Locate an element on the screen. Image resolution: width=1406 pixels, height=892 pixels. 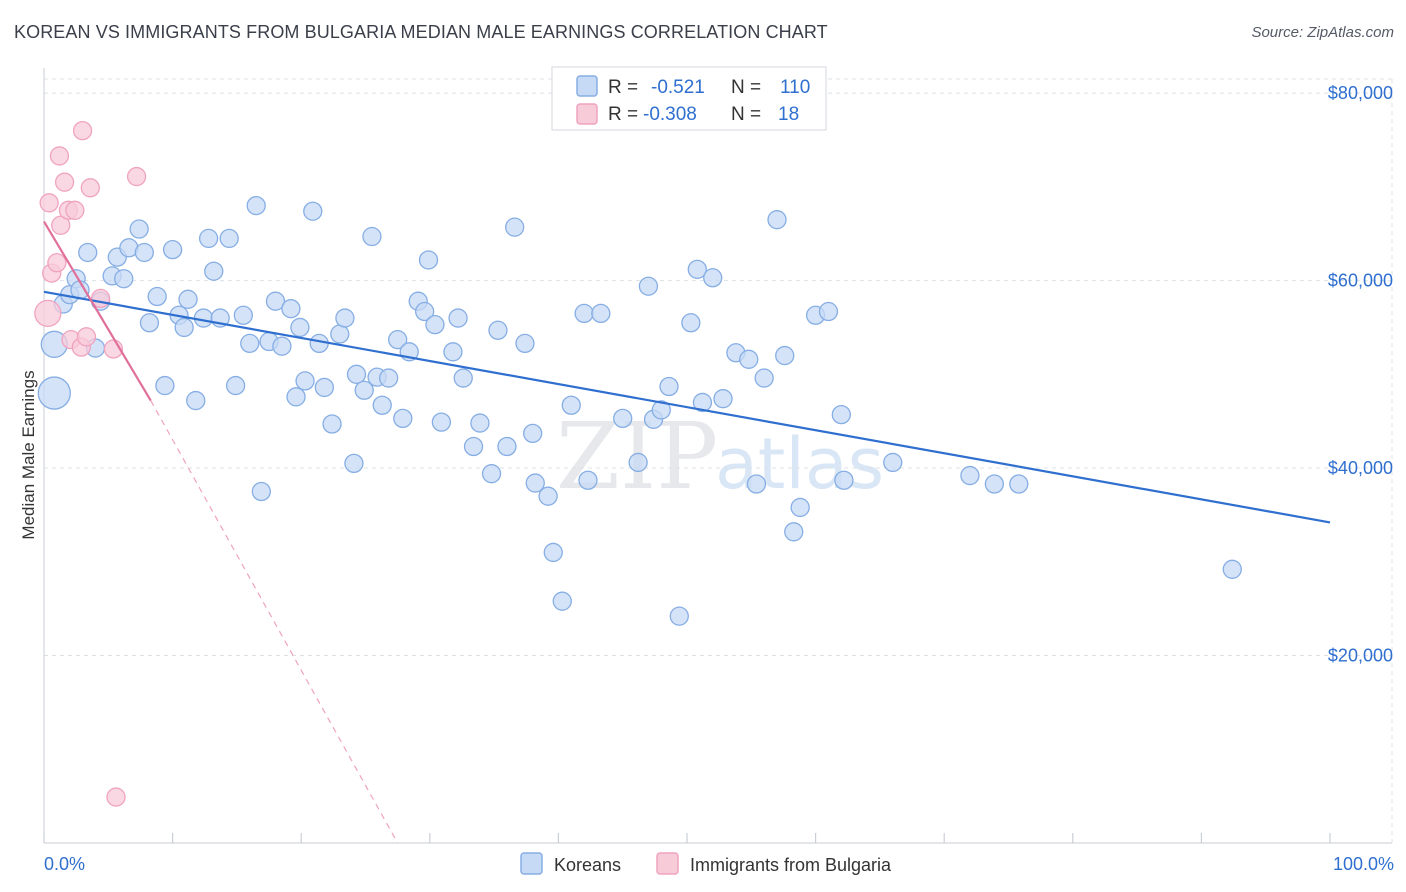
bottom-legend-bulgaria: Immigrants from Bulgaria is located at coordinates (791, 865).